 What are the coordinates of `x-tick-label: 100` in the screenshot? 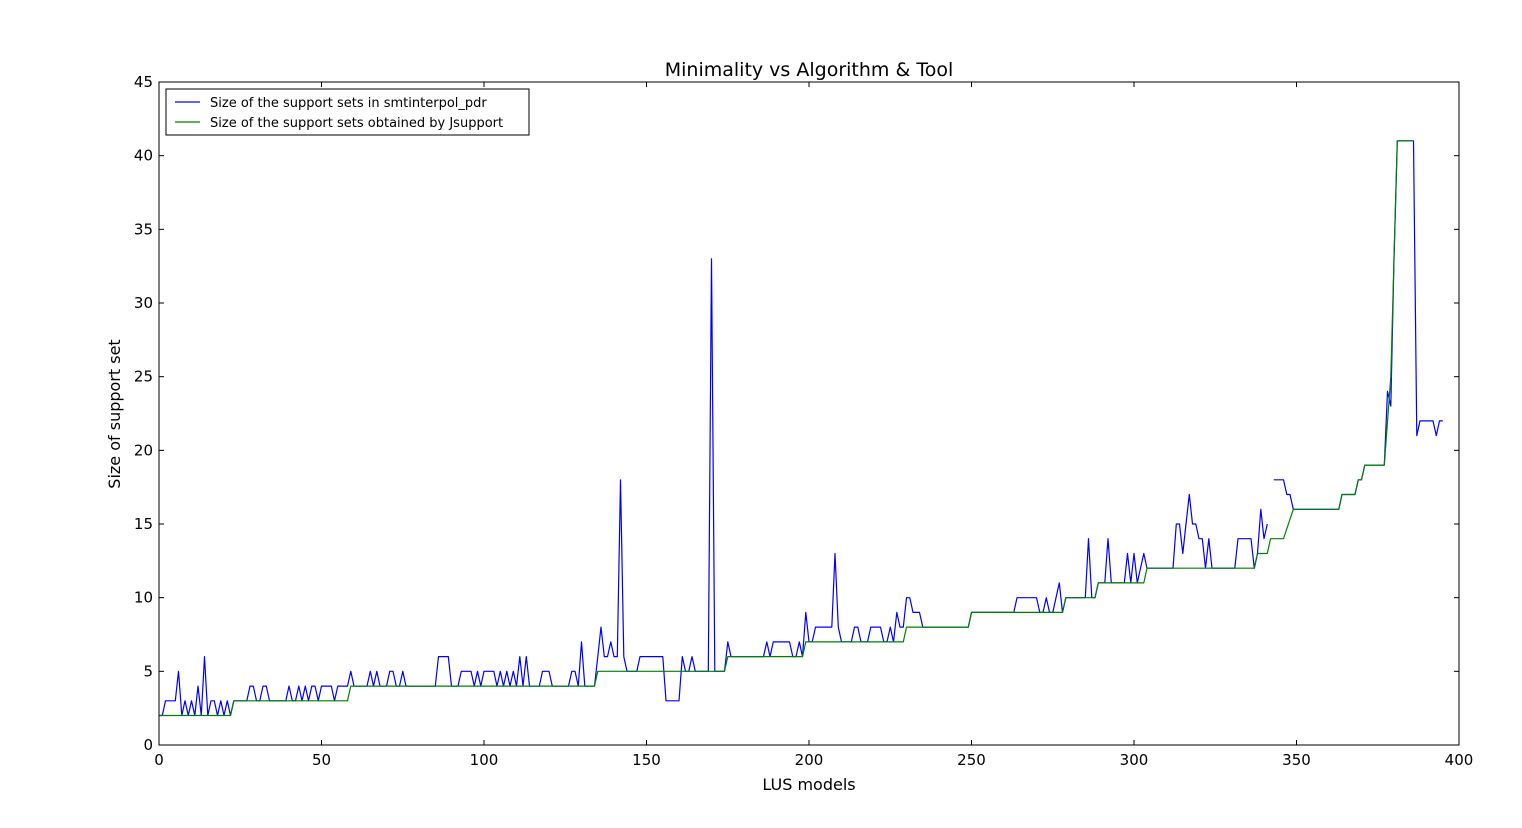 It's located at (484, 760).